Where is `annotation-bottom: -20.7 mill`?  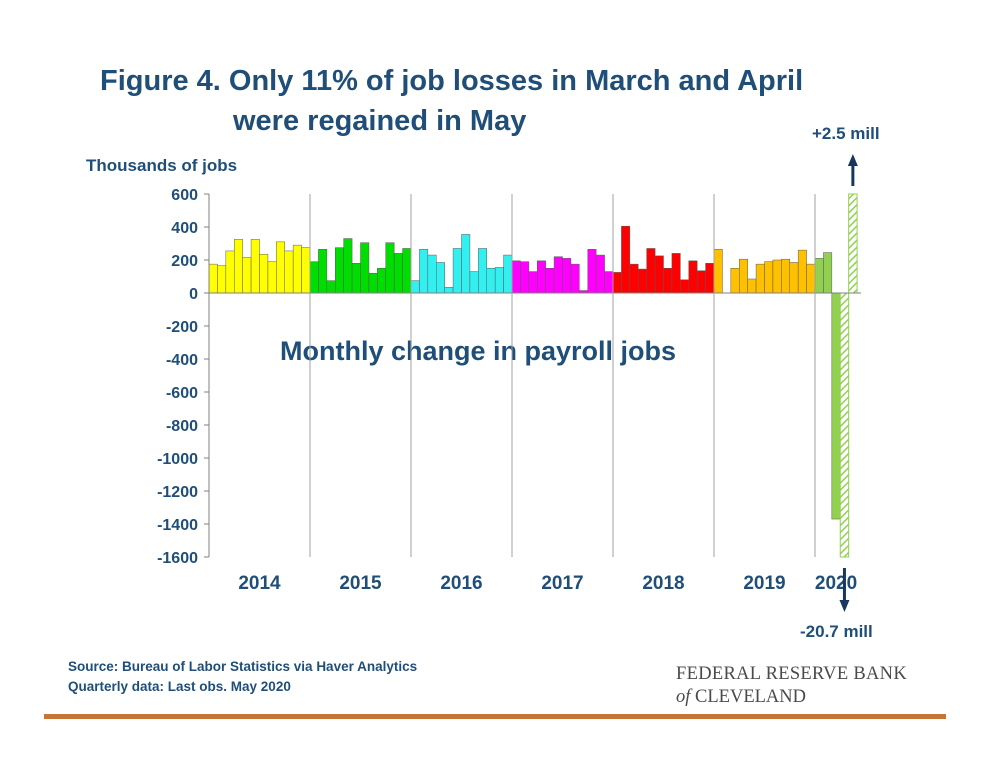 annotation-bottom: -20.7 mill is located at coordinates (836, 631).